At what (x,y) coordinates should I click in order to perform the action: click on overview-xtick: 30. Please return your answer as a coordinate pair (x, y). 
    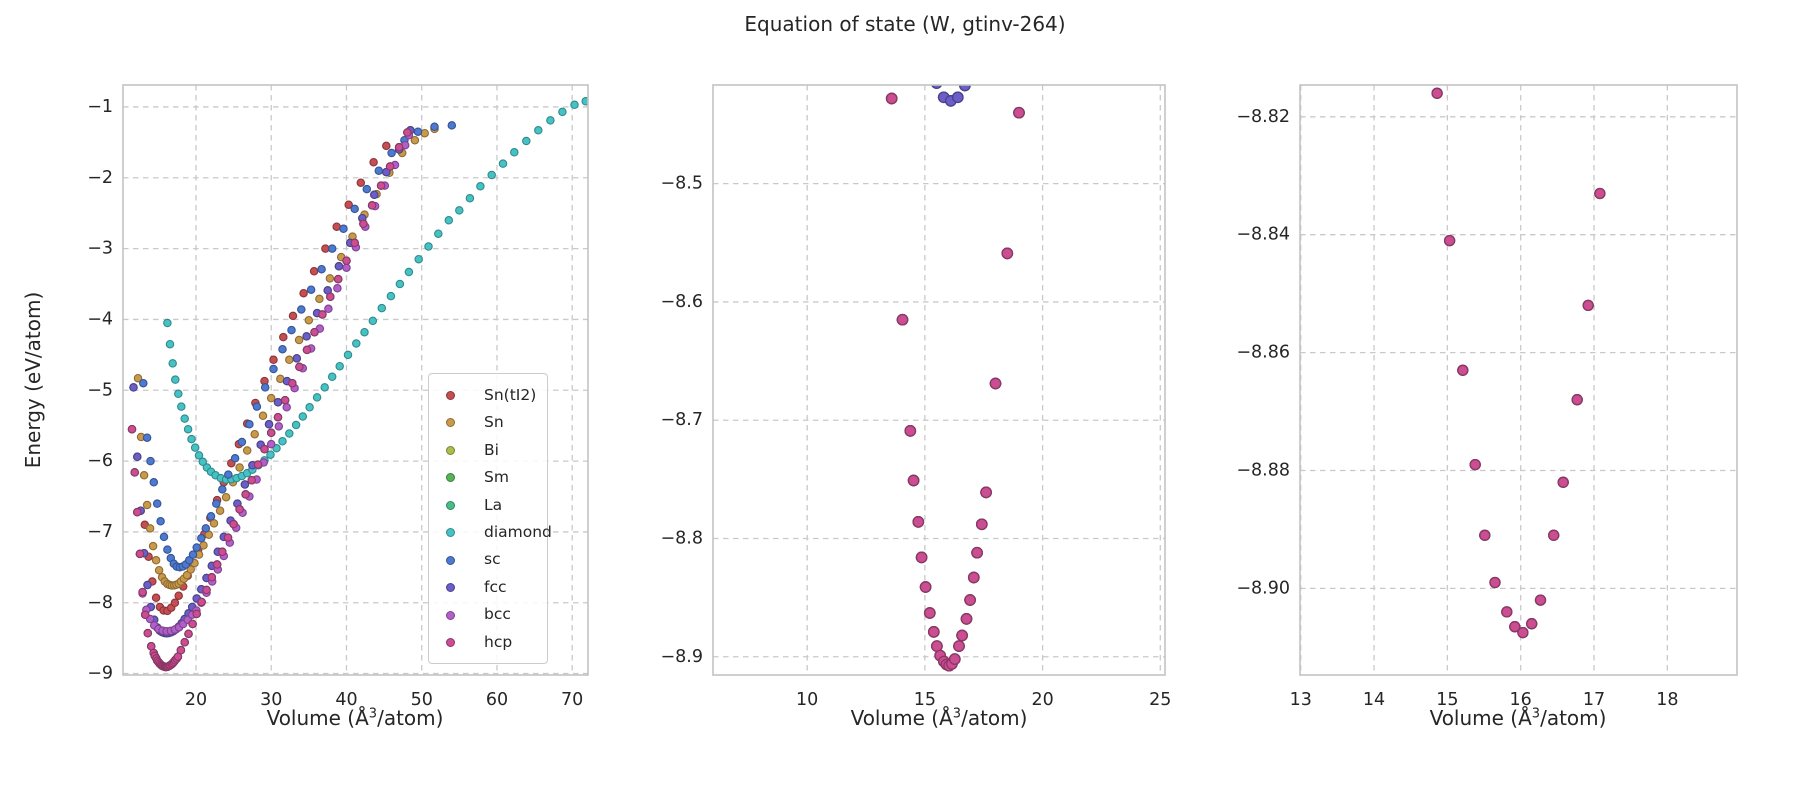
    Looking at the image, I should click on (271, 700).